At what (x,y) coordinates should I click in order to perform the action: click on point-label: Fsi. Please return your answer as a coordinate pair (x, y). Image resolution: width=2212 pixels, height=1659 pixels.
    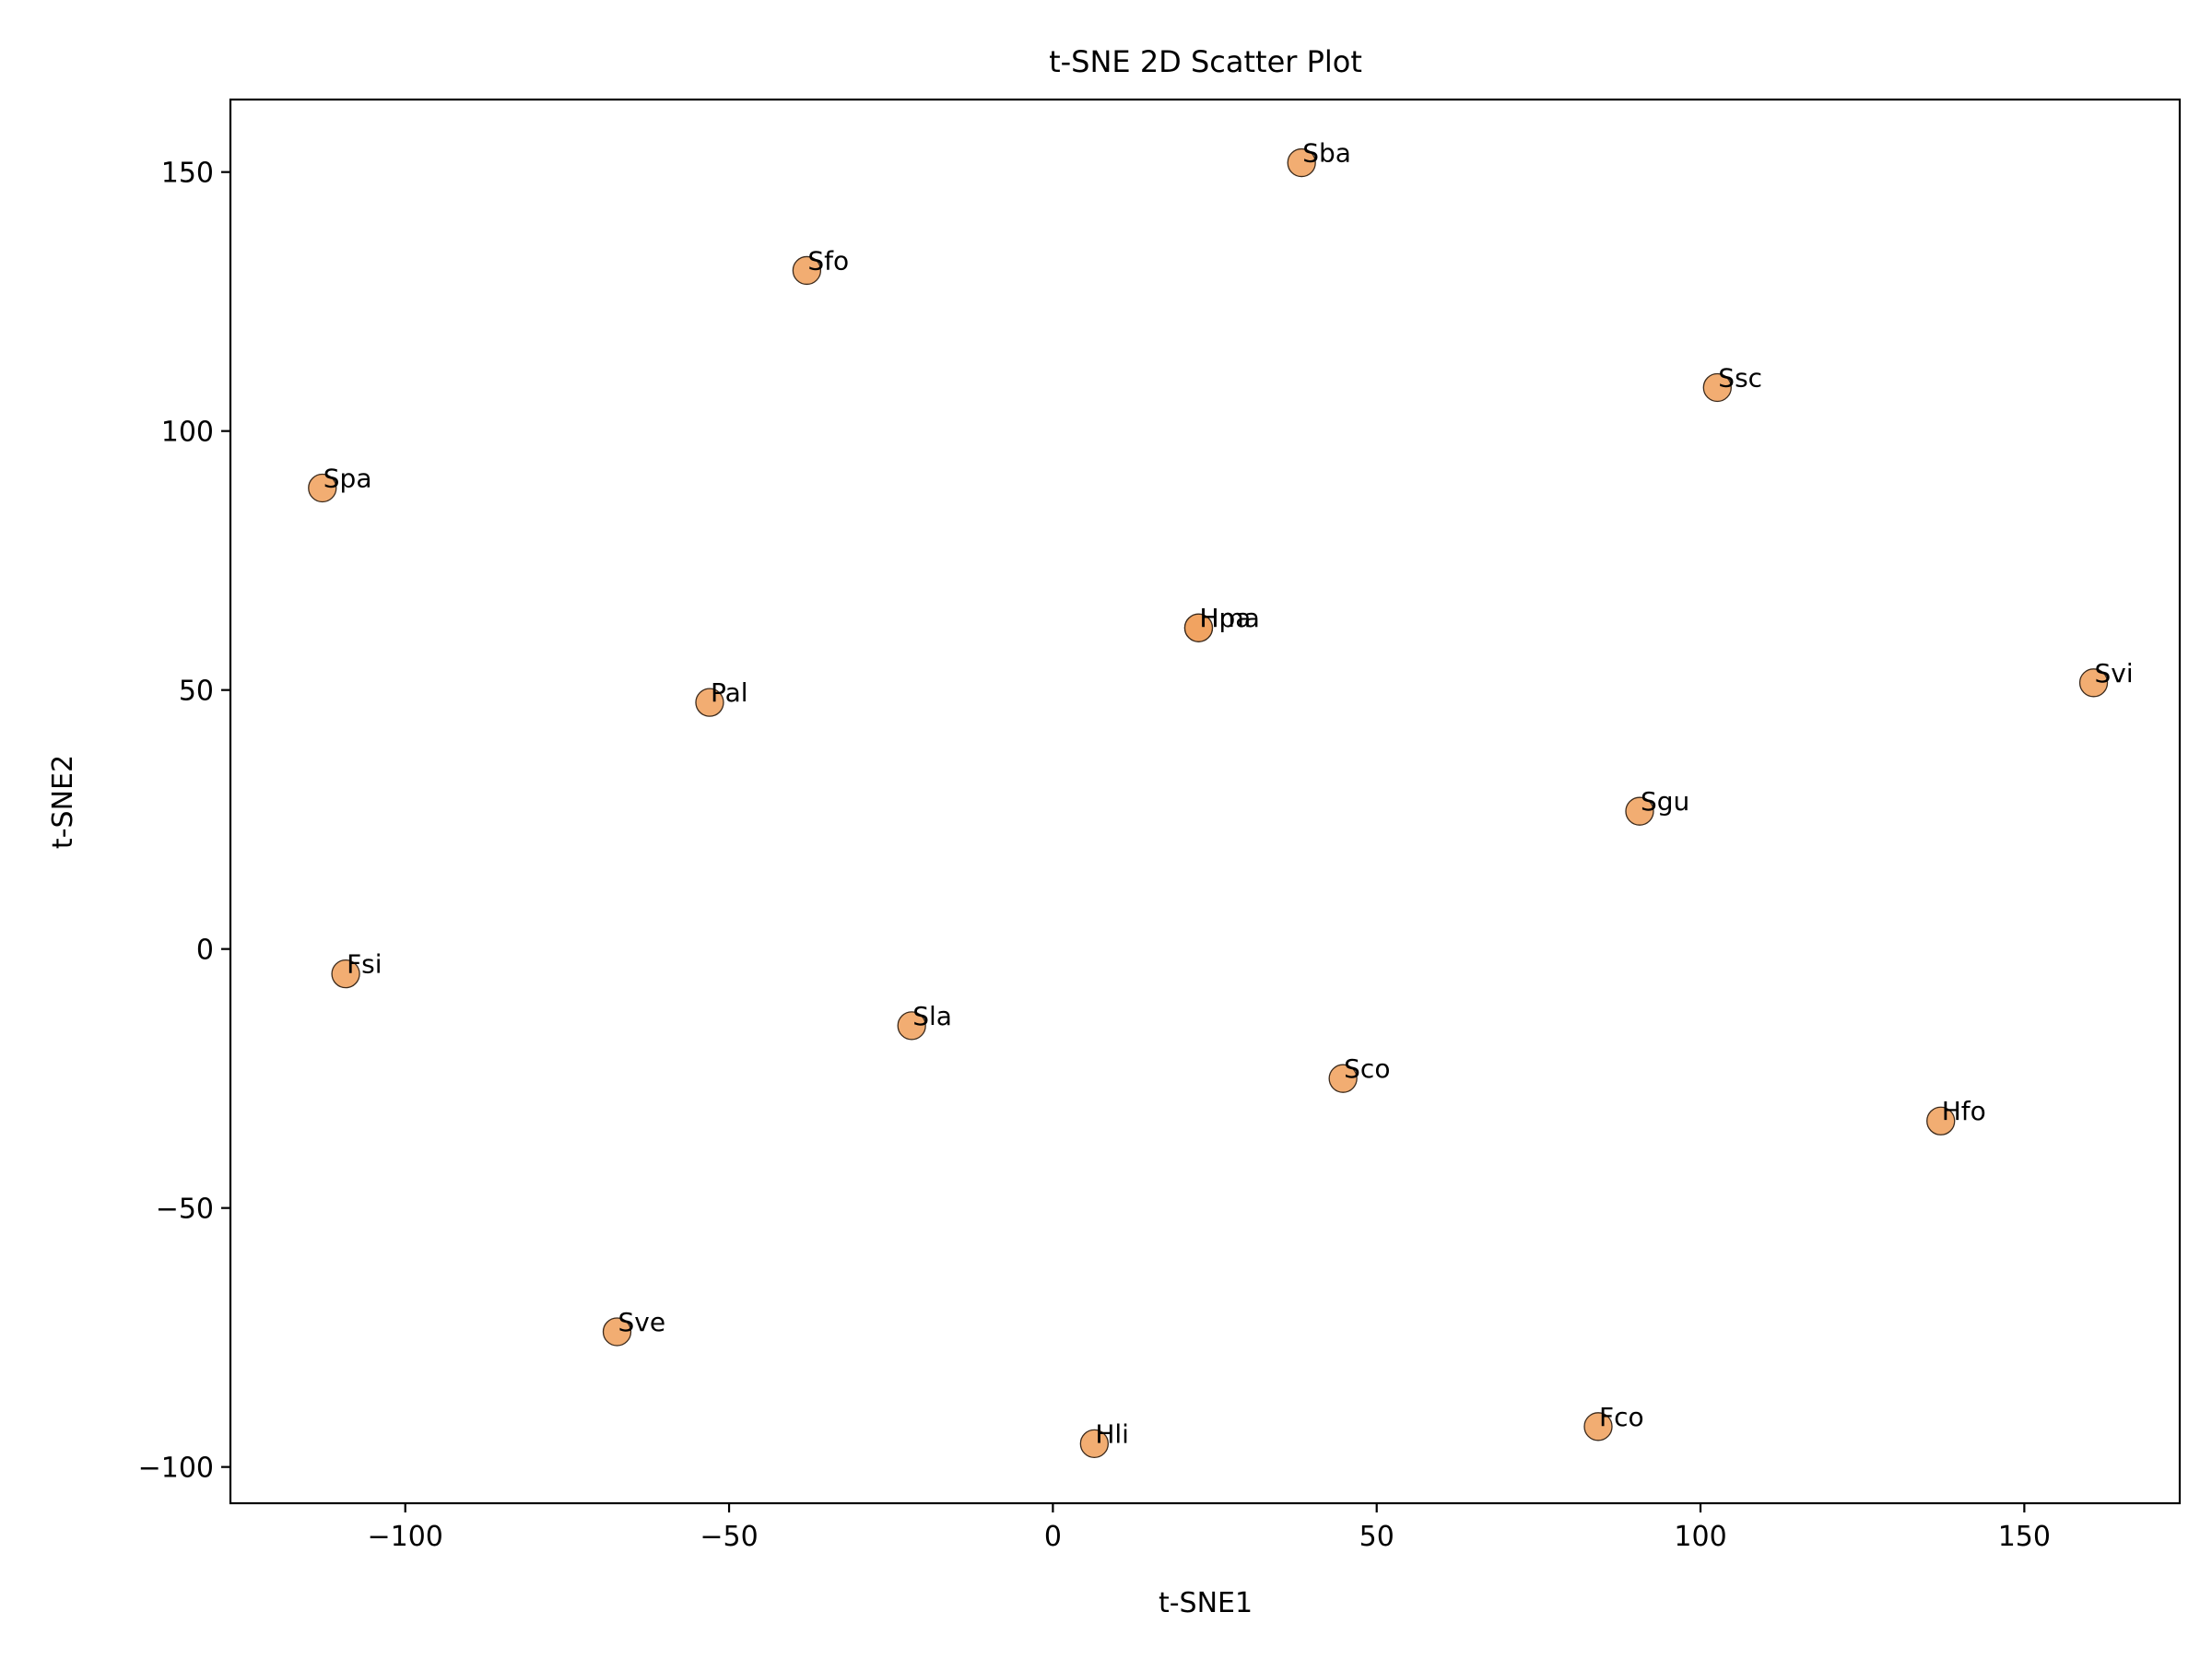
    Looking at the image, I should click on (364, 964).